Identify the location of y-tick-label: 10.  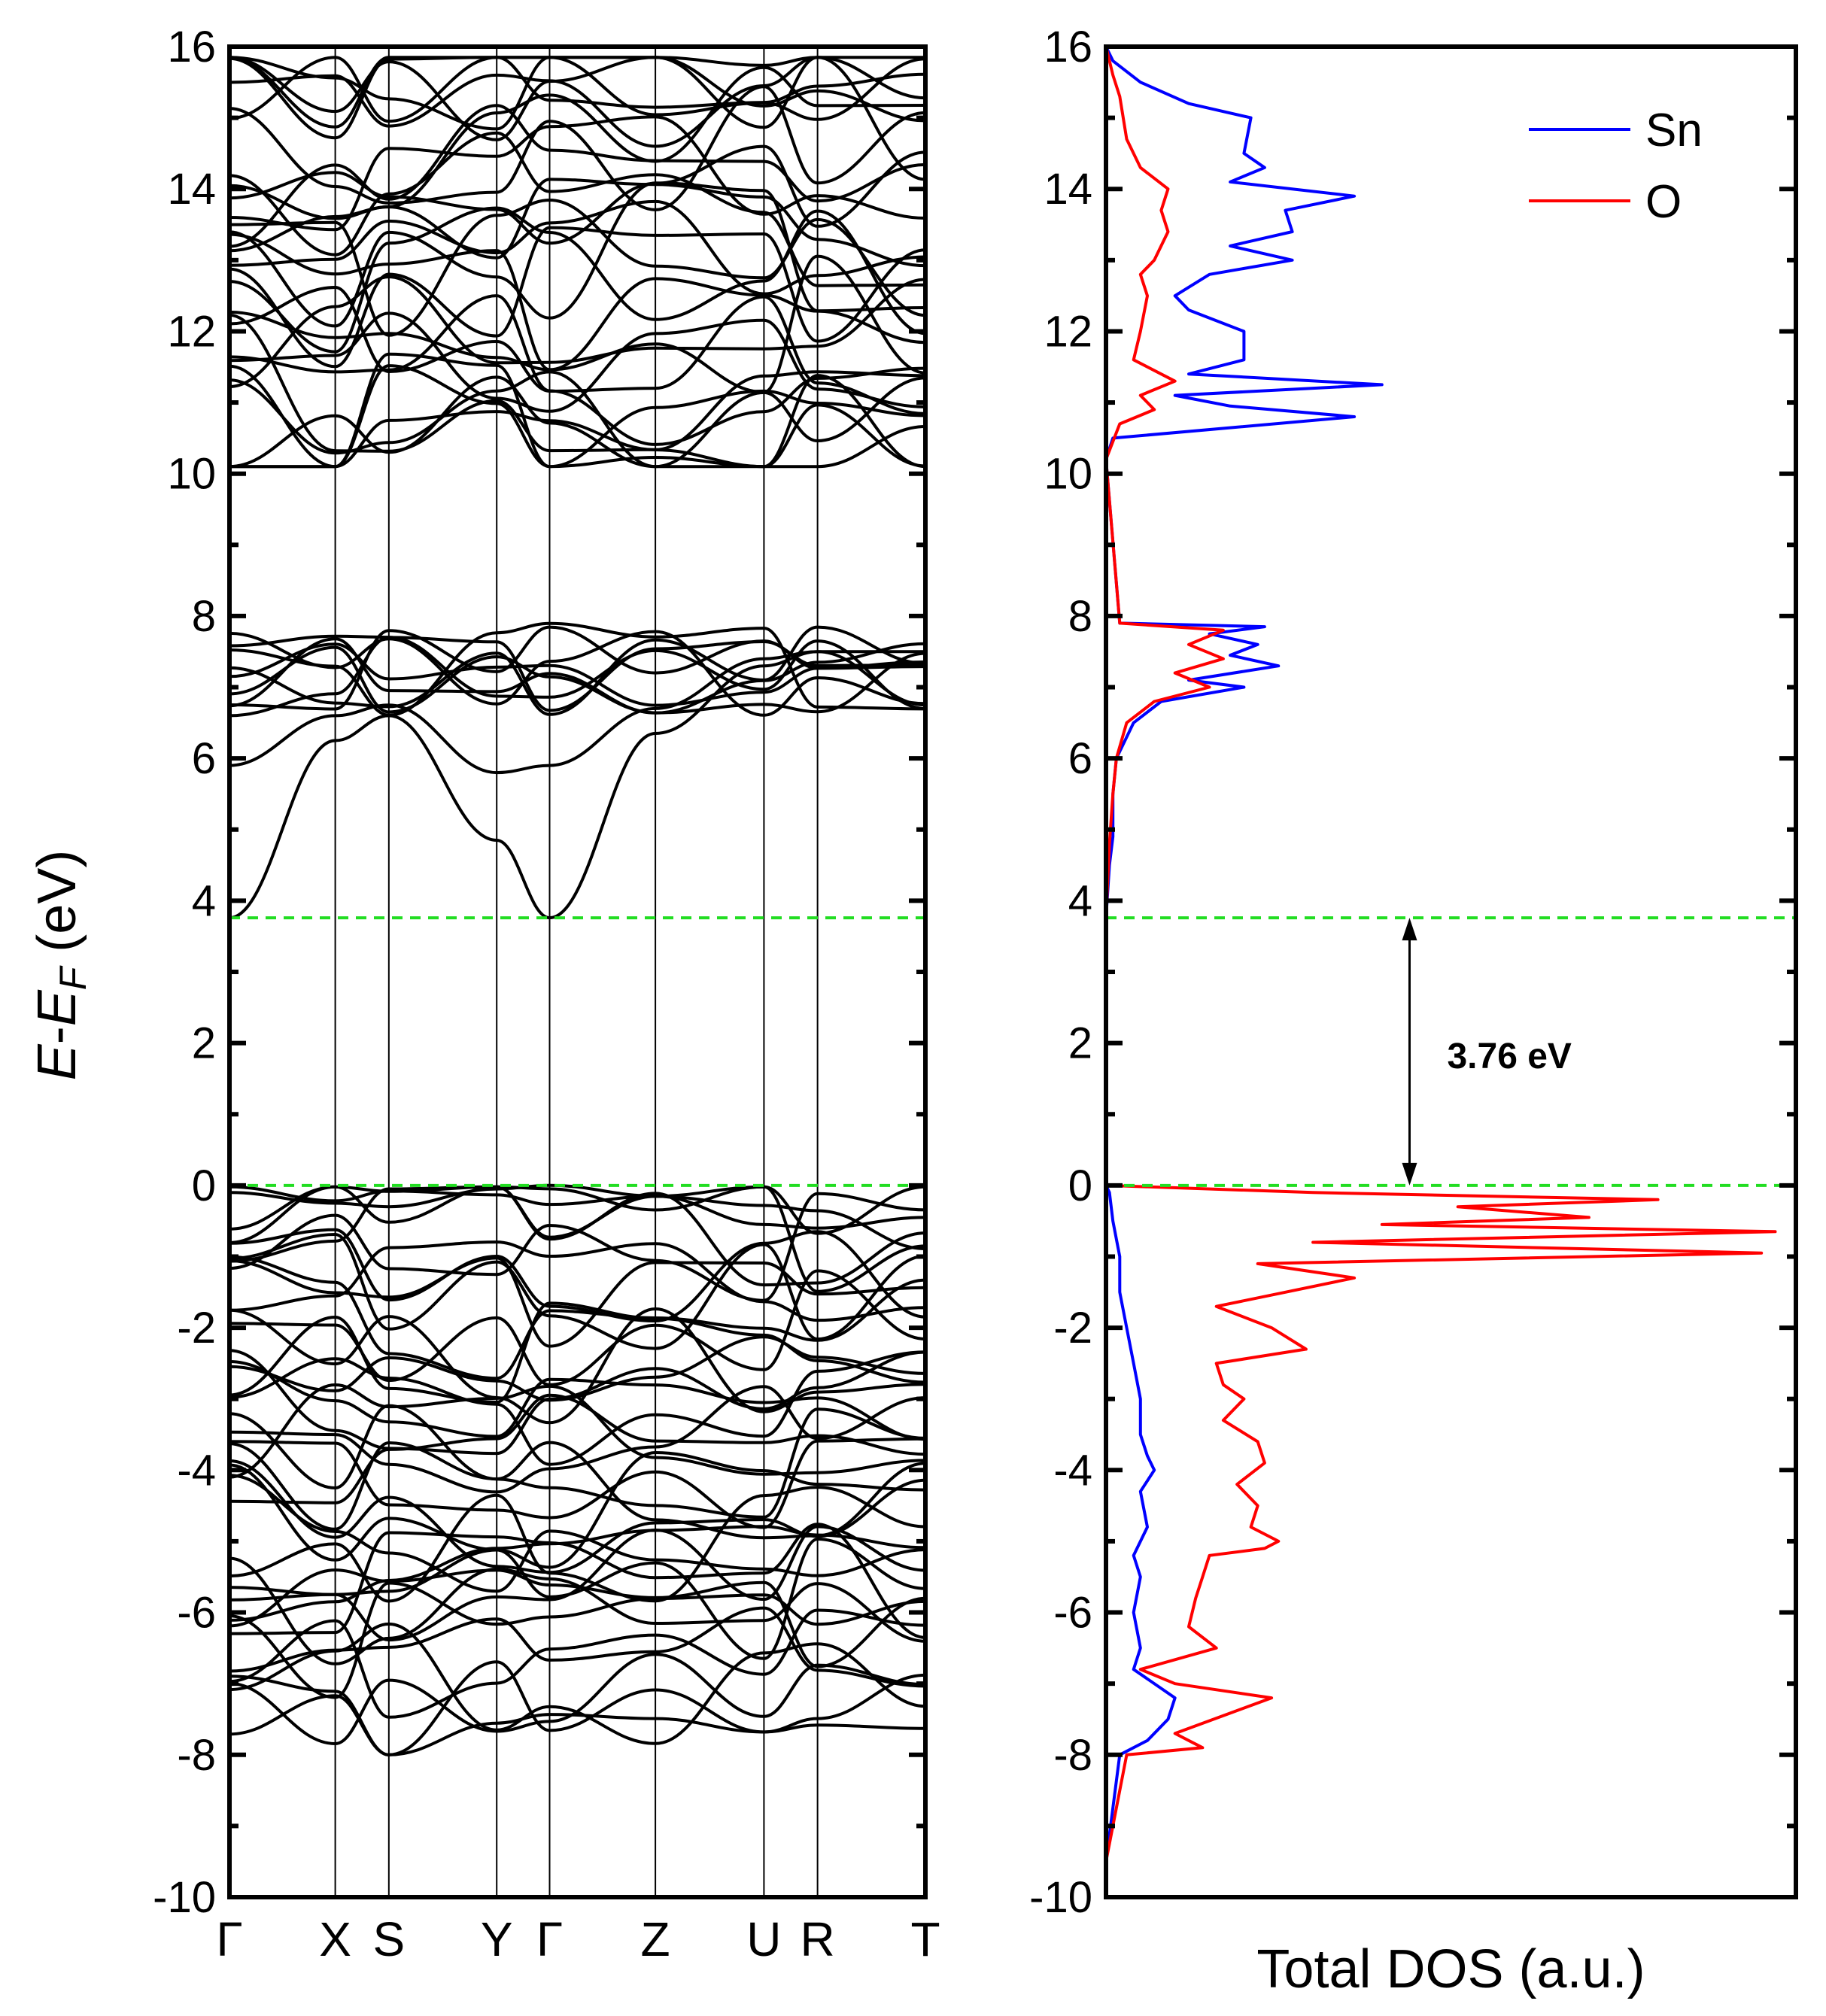
(1068, 474).